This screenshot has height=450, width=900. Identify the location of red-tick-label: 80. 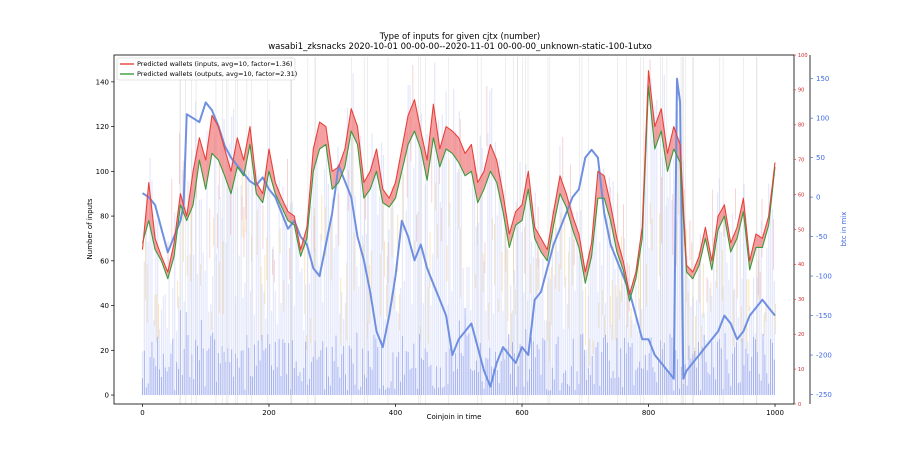
(801, 126).